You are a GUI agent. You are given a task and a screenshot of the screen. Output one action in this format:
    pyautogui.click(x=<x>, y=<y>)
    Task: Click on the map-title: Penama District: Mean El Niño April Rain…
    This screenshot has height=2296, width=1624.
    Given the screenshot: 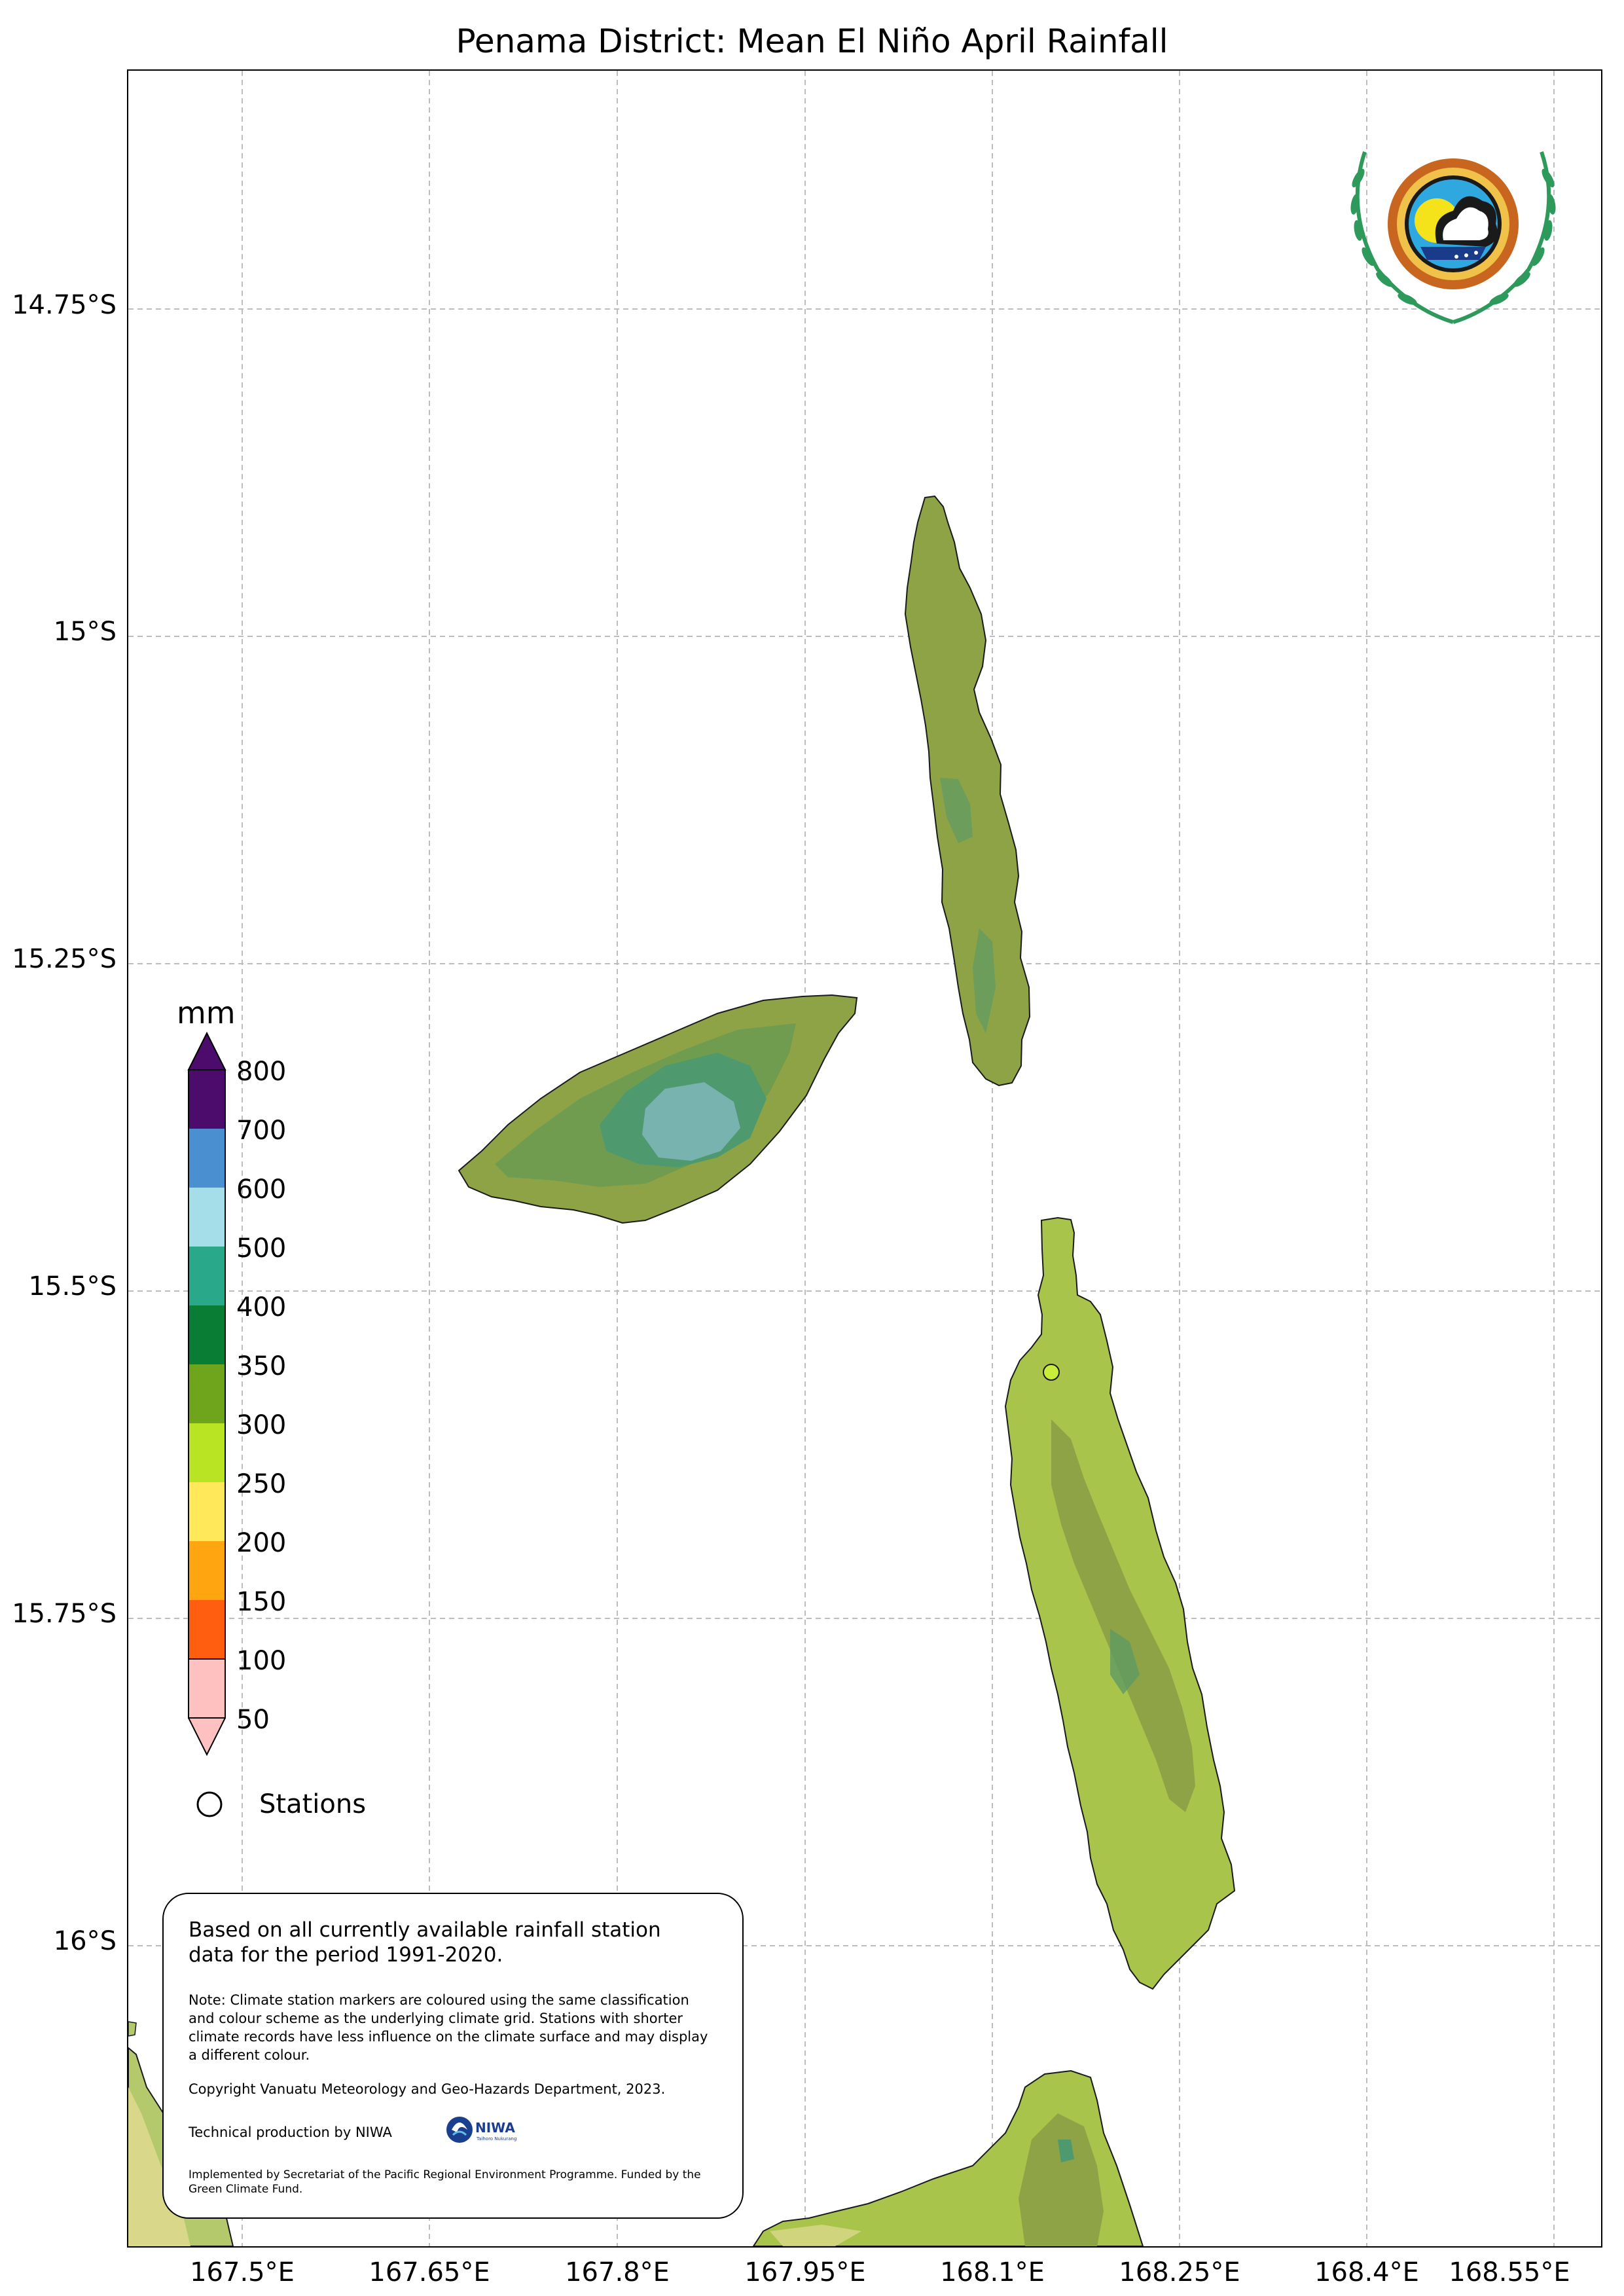 What is the action you would take?
    pyautogui.click(x=812, y=41)
    